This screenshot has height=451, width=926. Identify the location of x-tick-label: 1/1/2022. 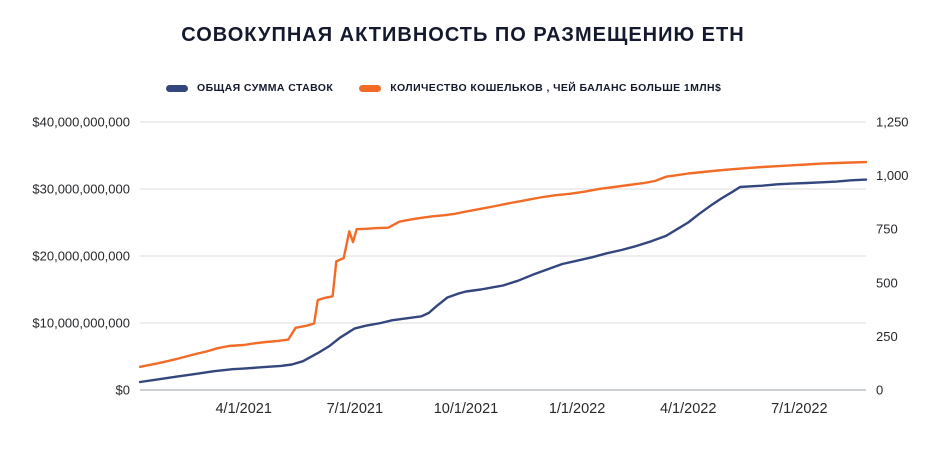
(577, 409).